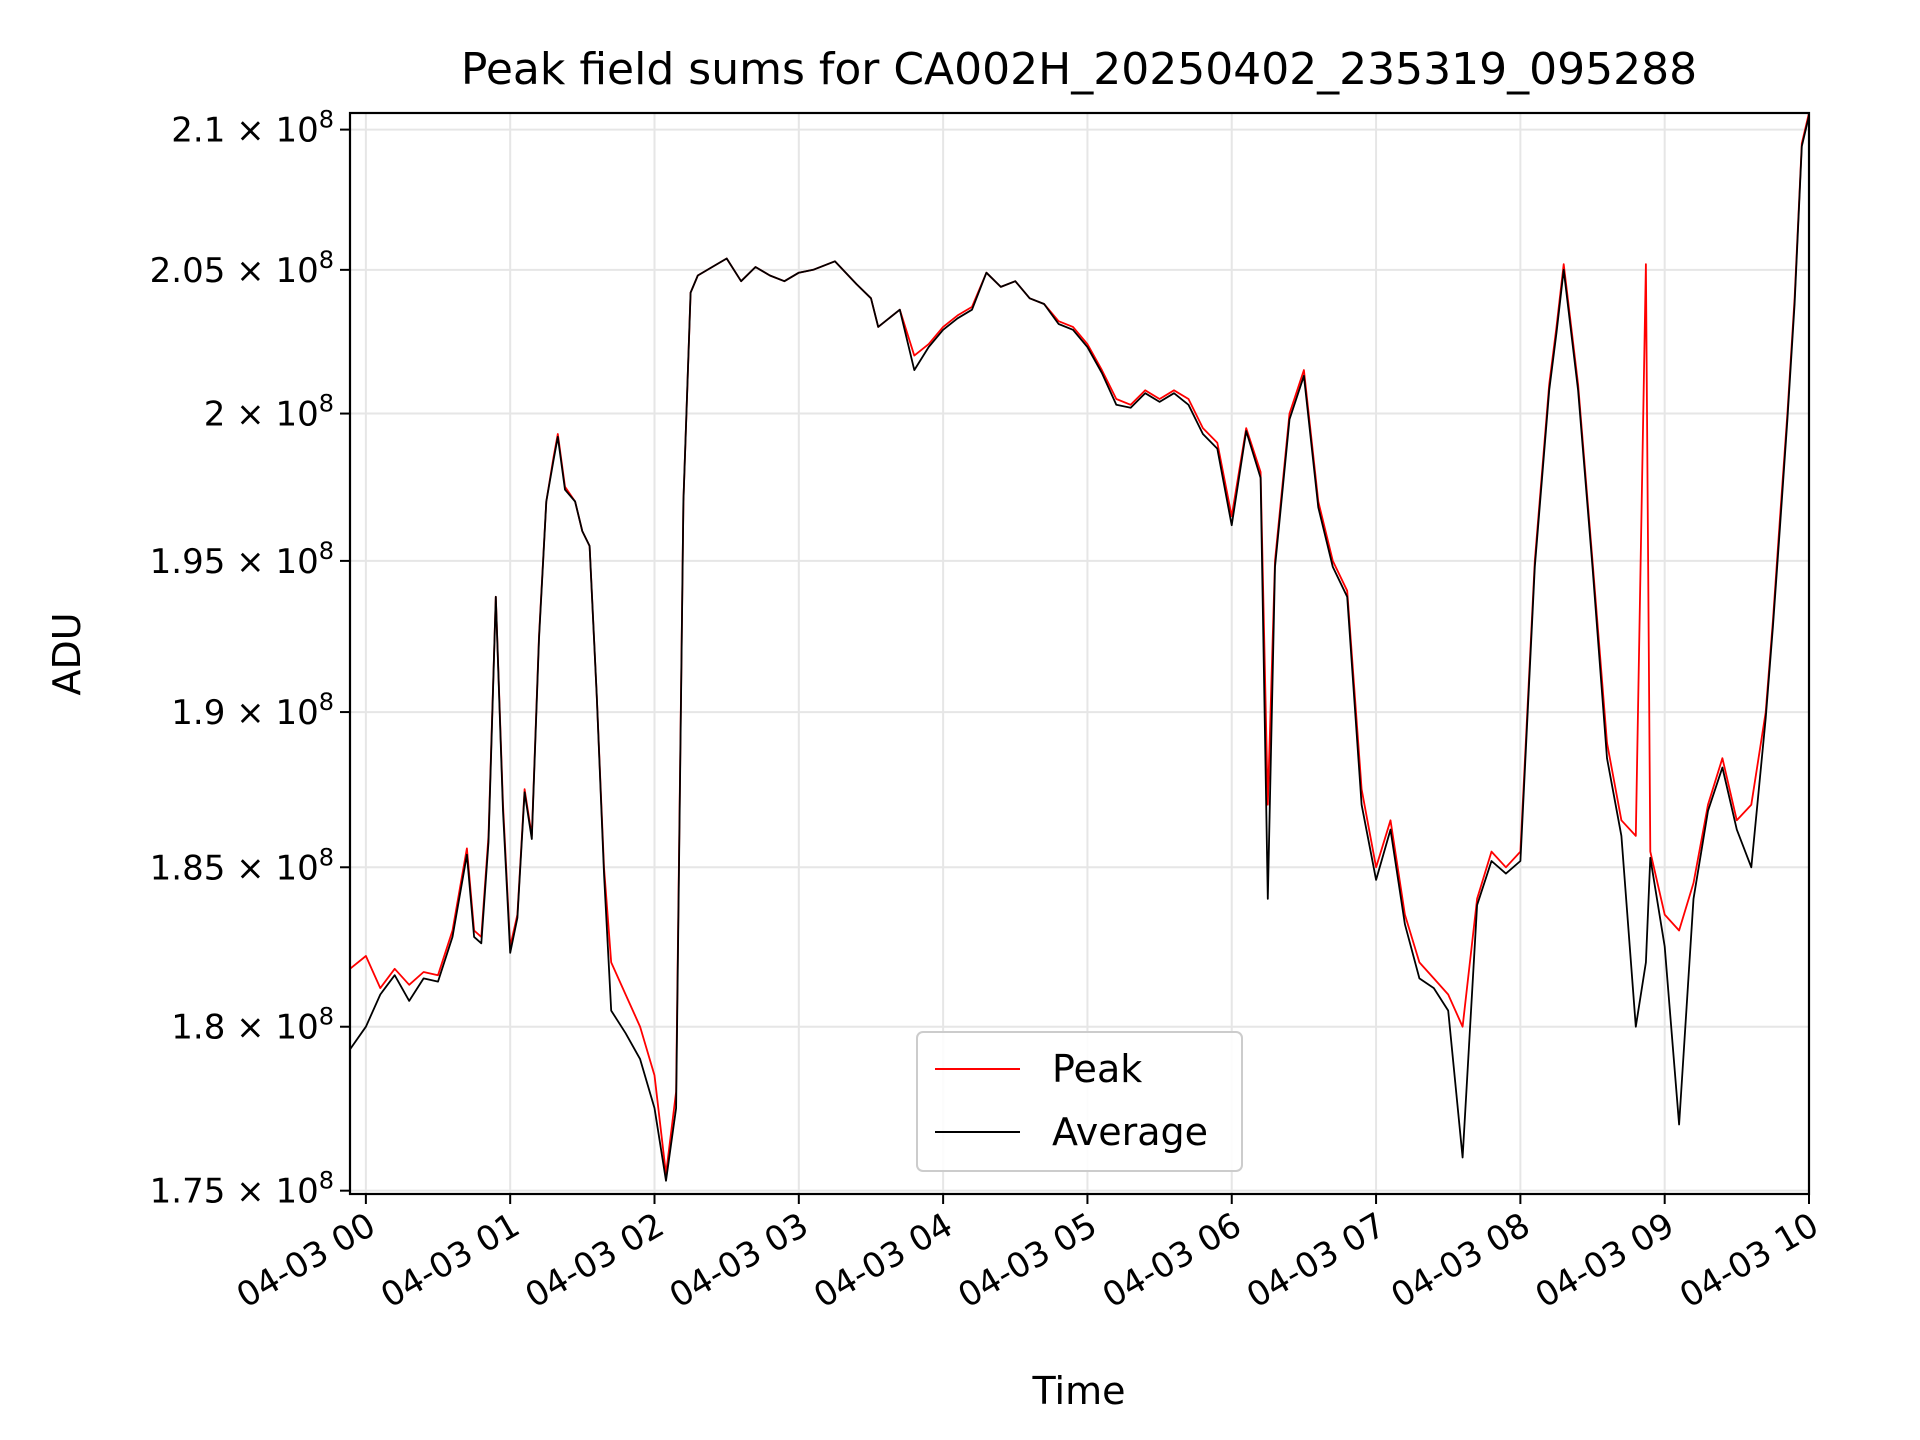  What do you see at coordinates (1130, 1132) in the screenshot?
I see `legend-average-label: Average` at bounding box center [1130, 1132].